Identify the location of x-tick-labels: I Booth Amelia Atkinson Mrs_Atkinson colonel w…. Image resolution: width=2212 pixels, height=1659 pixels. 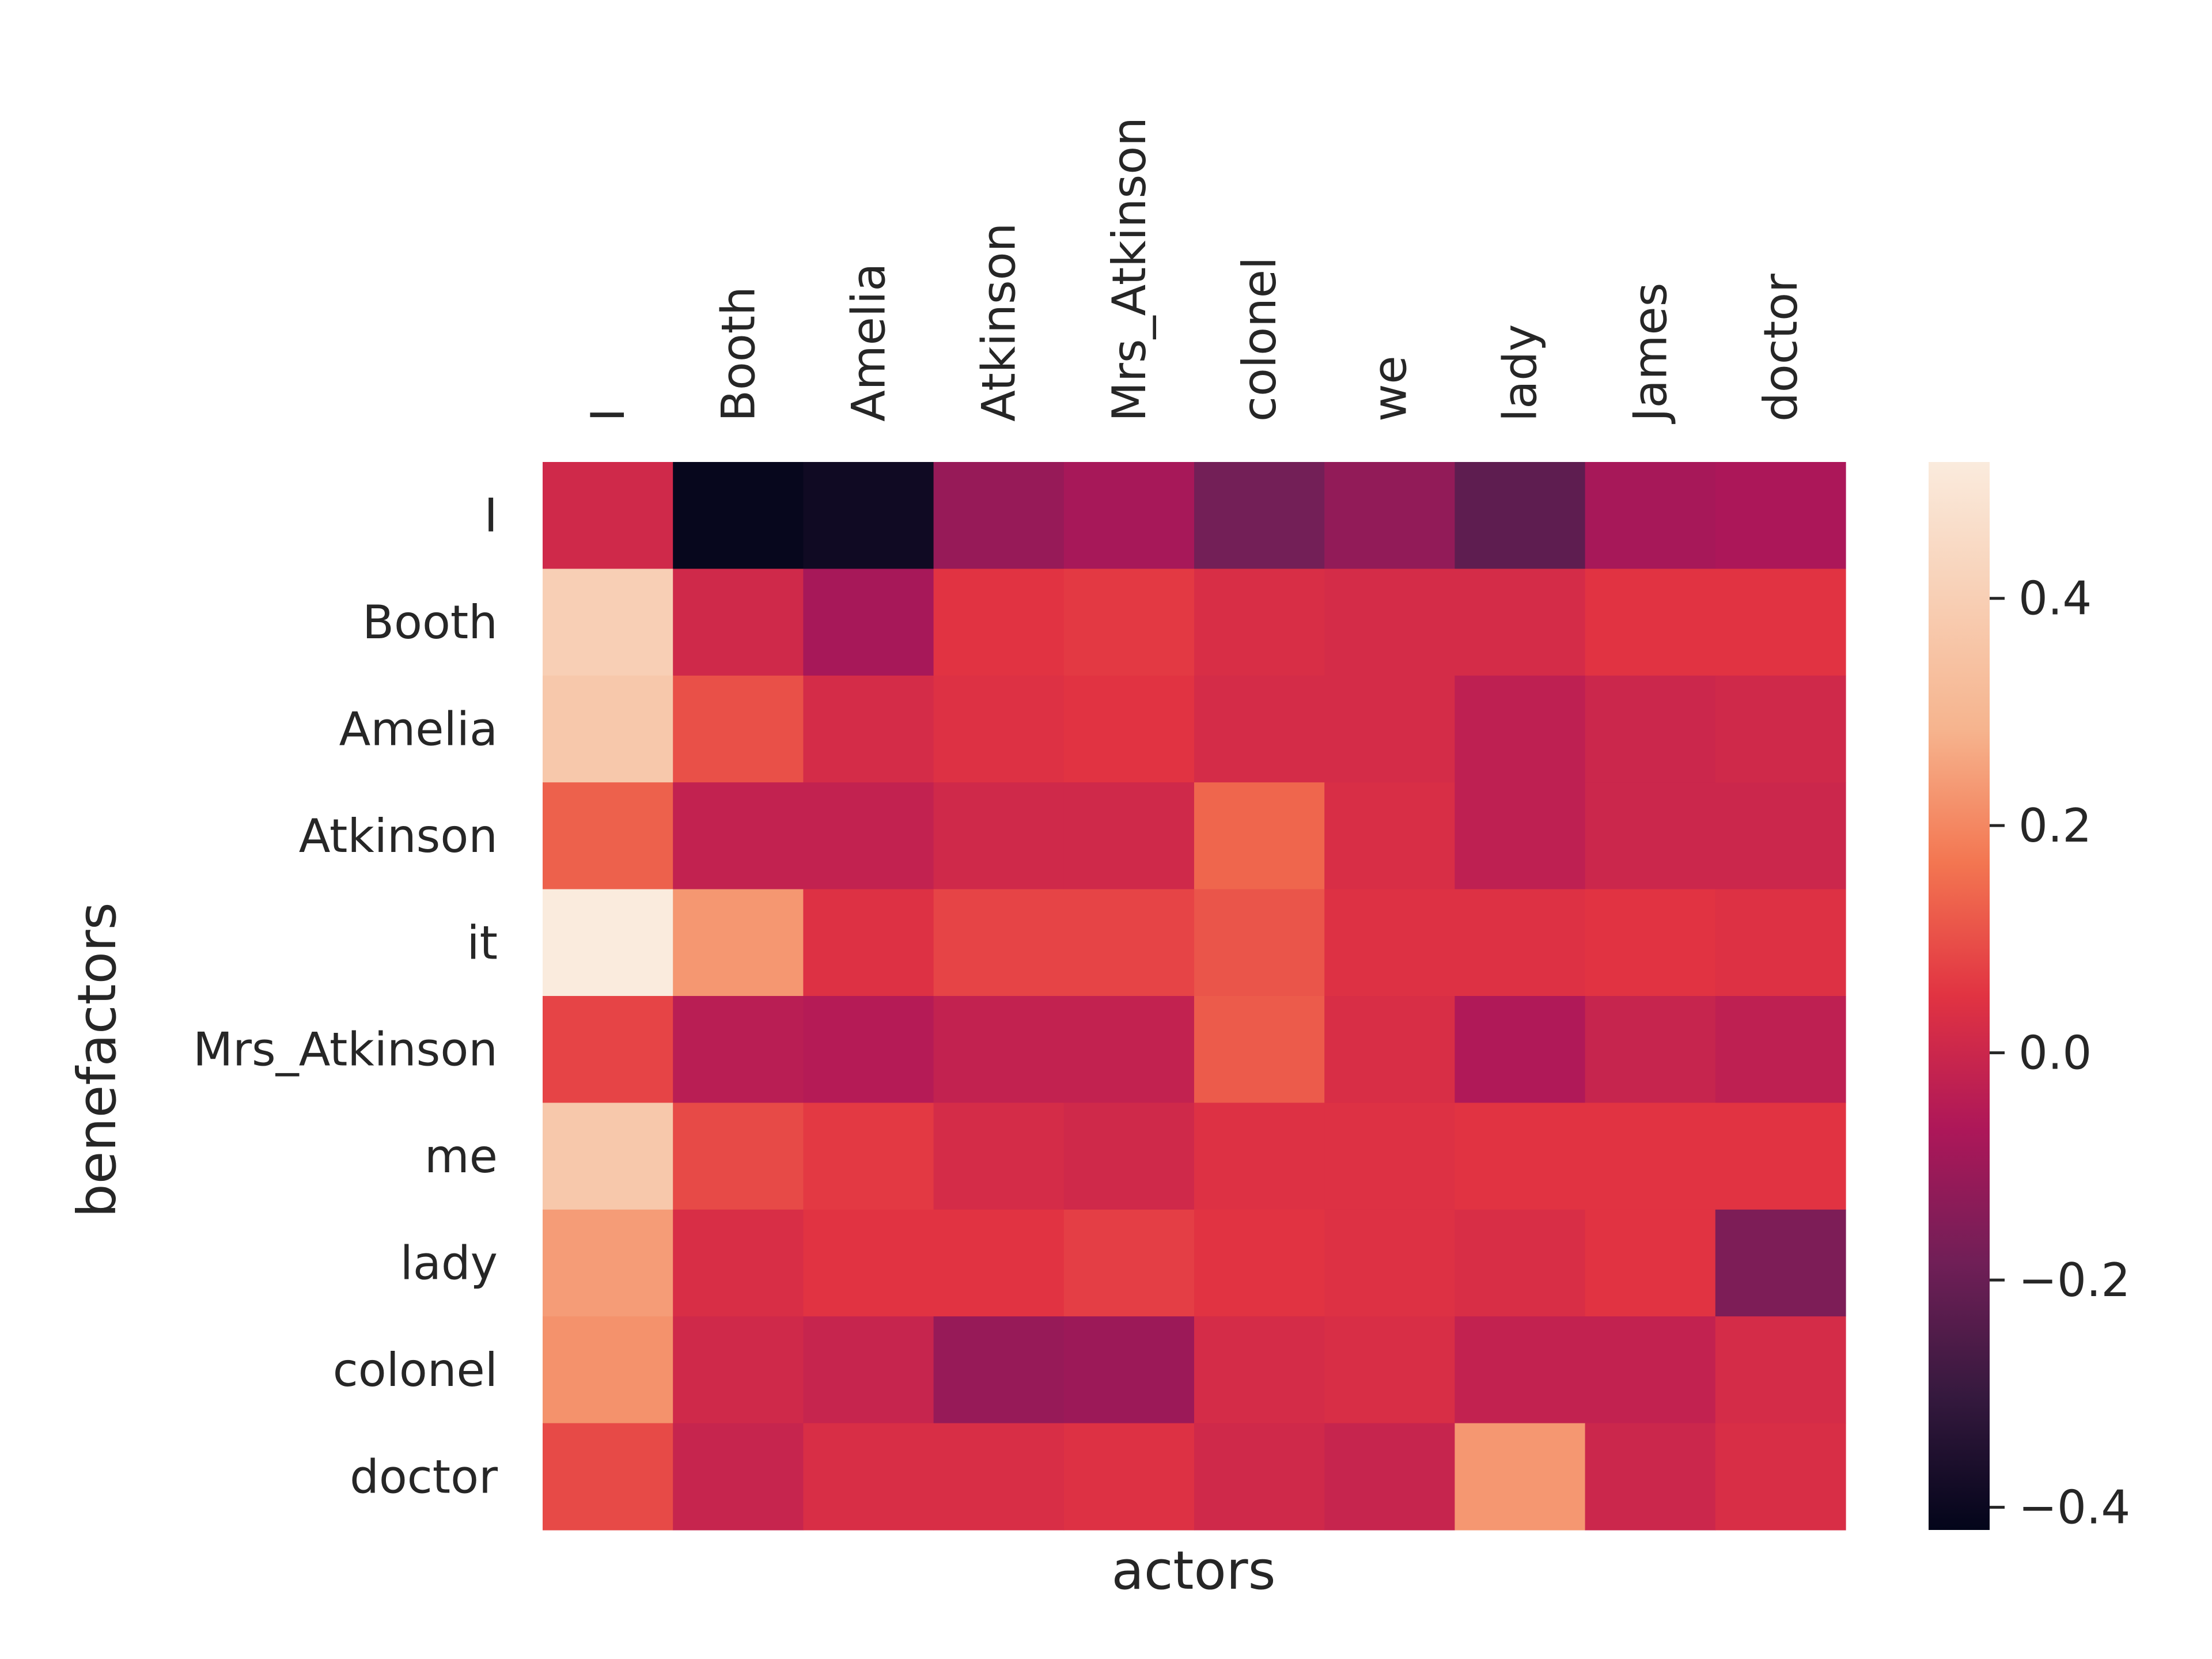
(1194, 271).